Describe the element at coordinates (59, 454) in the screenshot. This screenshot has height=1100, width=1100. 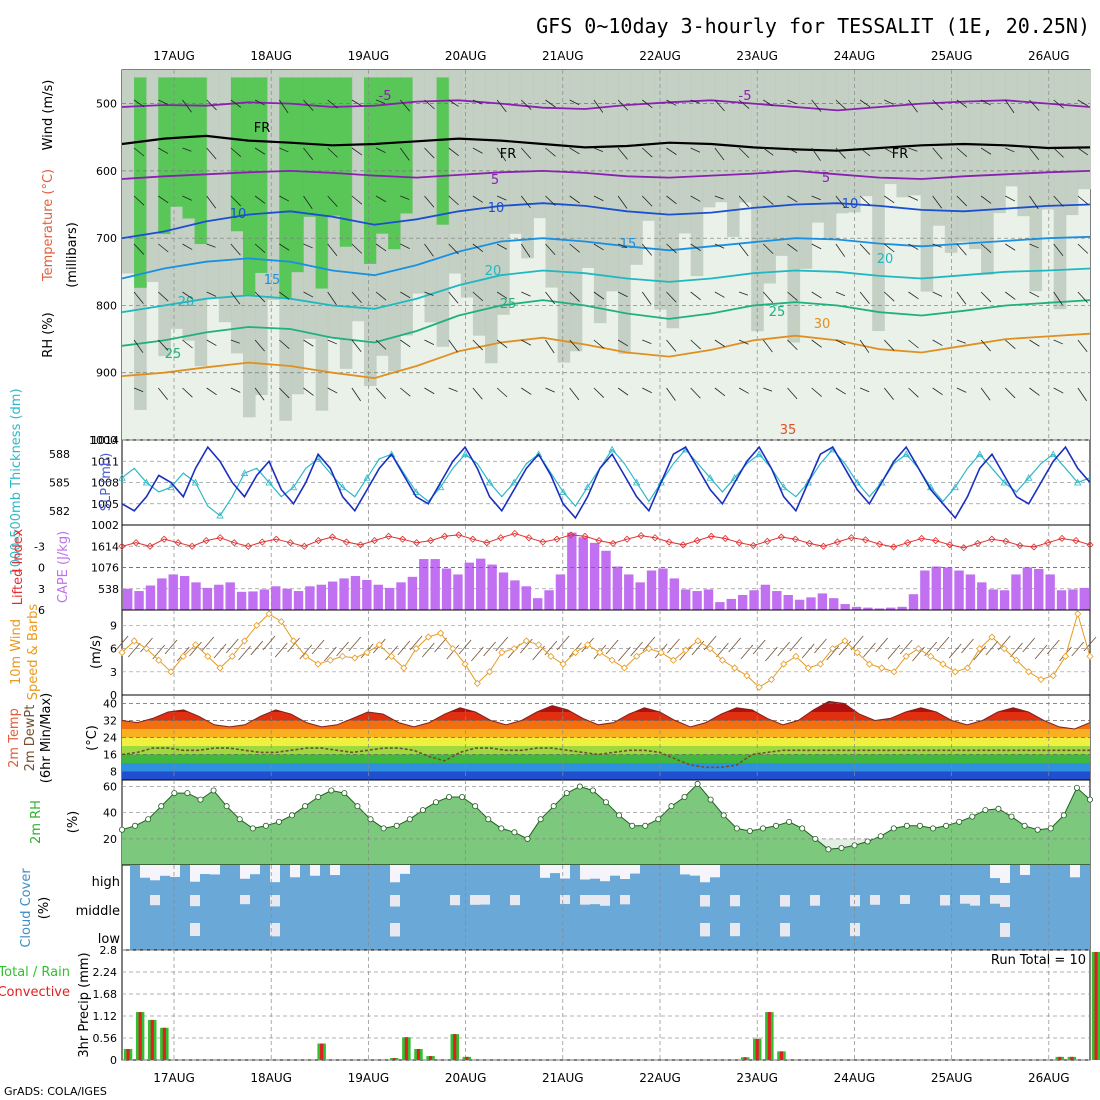
I see `thickness-tick: 588` at that location.